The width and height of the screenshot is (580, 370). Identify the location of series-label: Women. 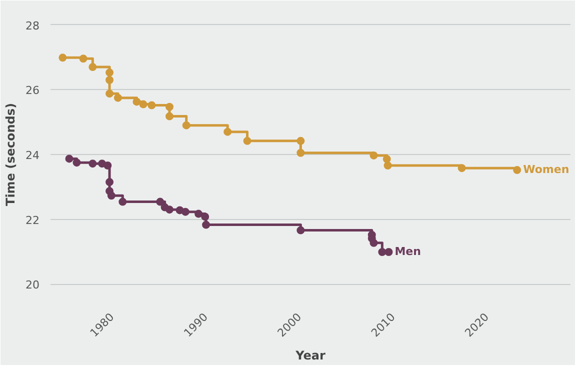
(546, 169).